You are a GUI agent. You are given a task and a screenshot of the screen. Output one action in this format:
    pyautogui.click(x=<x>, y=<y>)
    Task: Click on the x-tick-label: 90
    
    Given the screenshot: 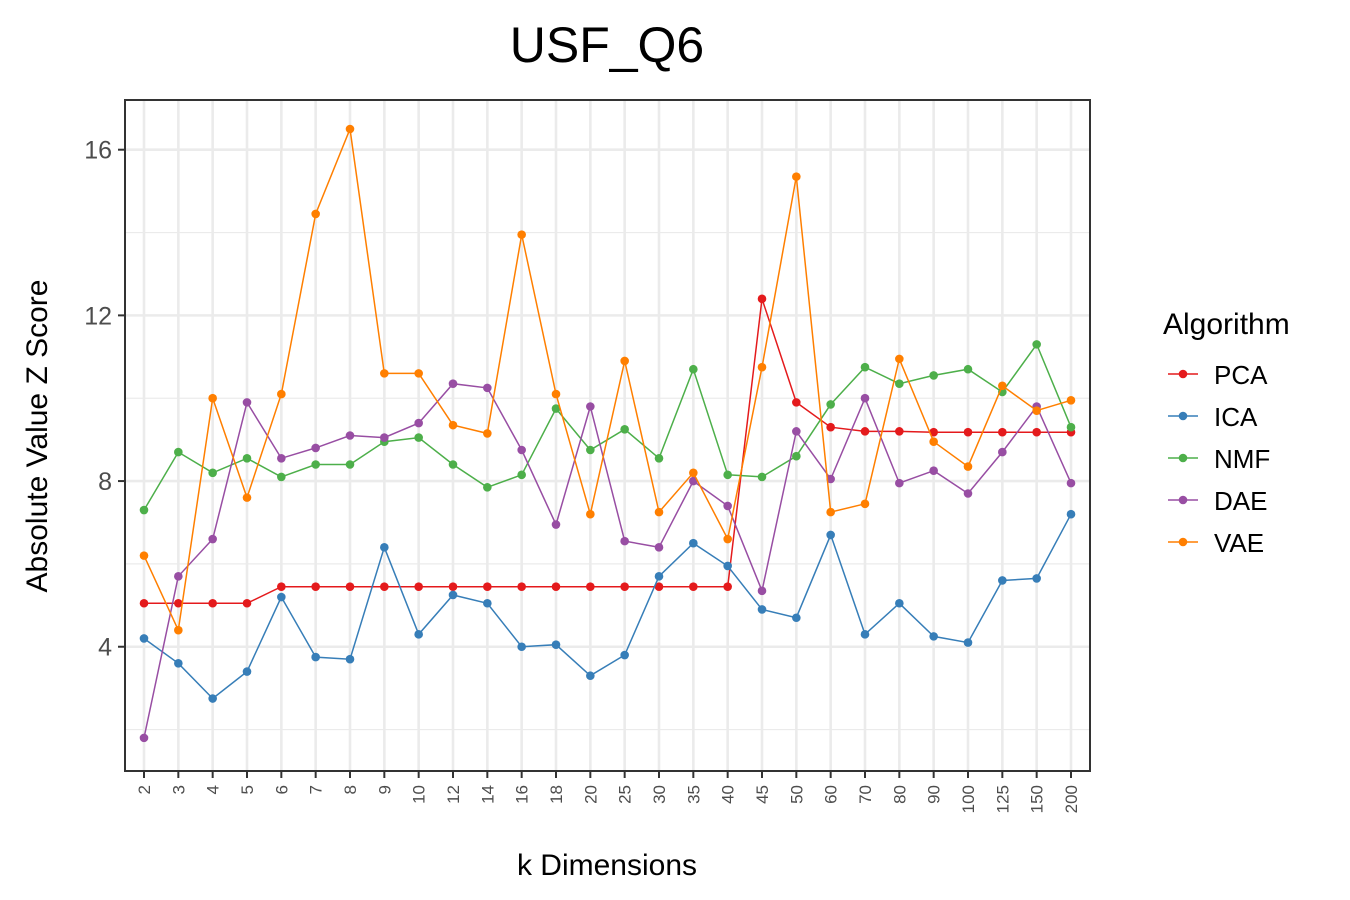 What is the action you would take?
    pyautogui.click(x=934, y=794)
    